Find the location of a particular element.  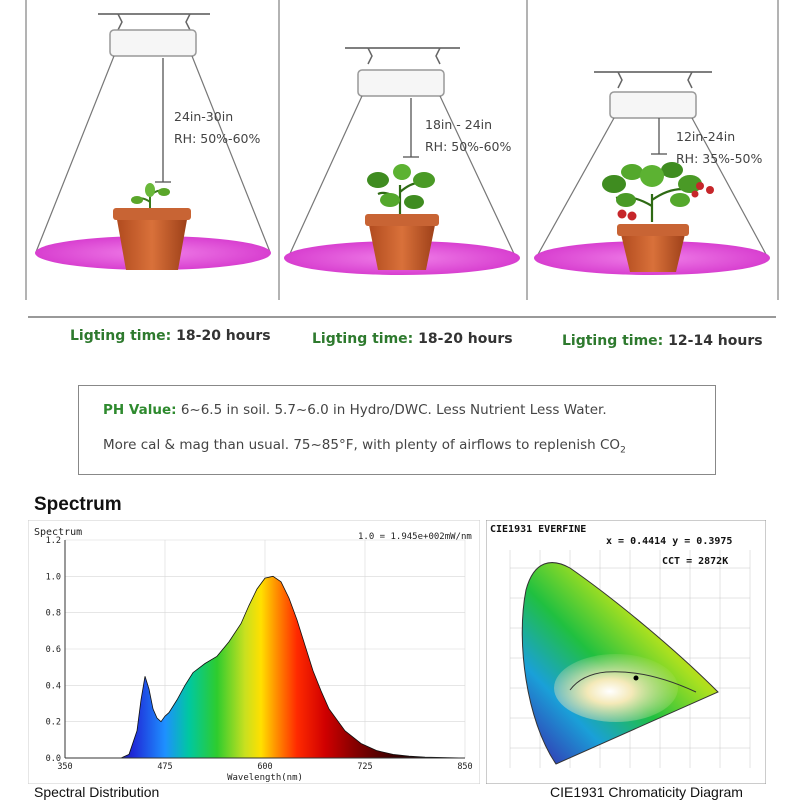

stage1-lighting-time: Ligting time: 18-20 hours is located at coordinates (170, 336).